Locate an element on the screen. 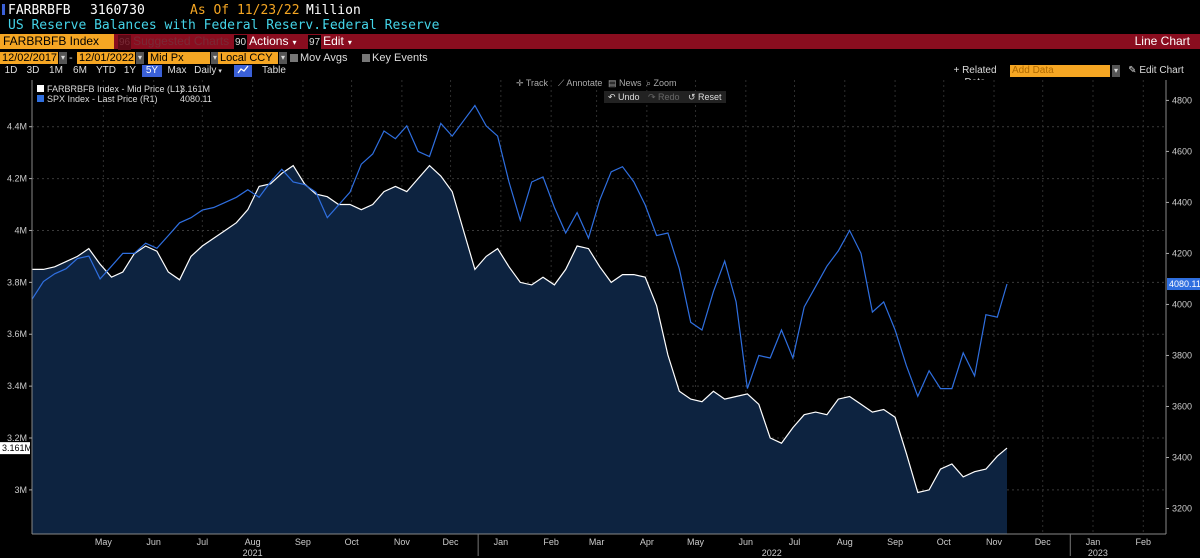 This screenshot has width=1200, height=558. edit-chart-label: Edit Chart is located at coordinates (1161, 70).